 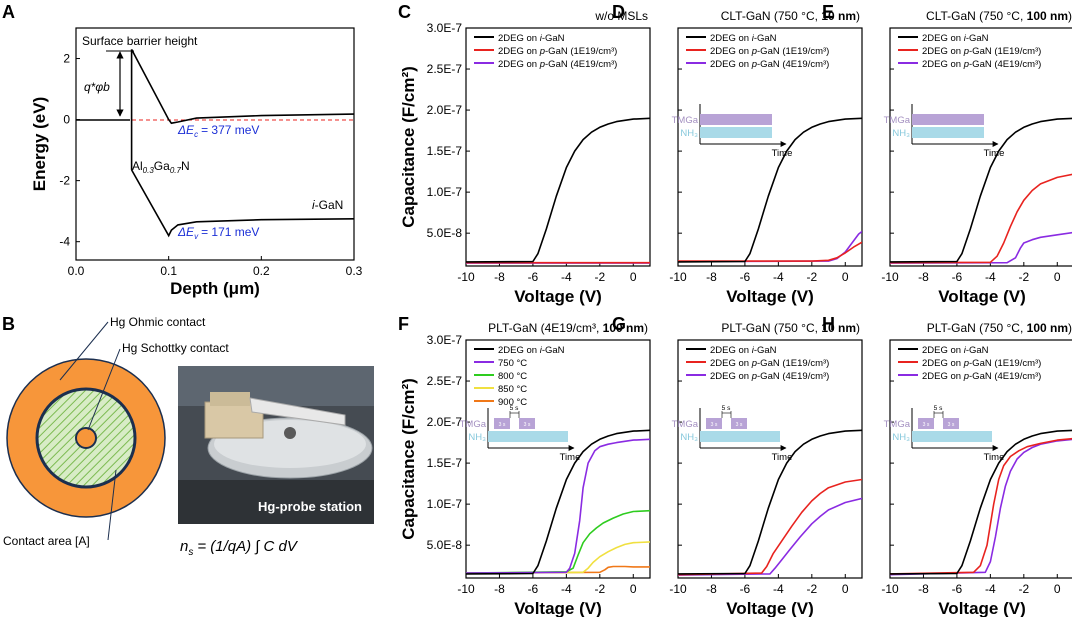 What do you see at coordinates (811, 589) in the screenshot?
I see `xtick-label: -2` at bounding box center [811, 589].